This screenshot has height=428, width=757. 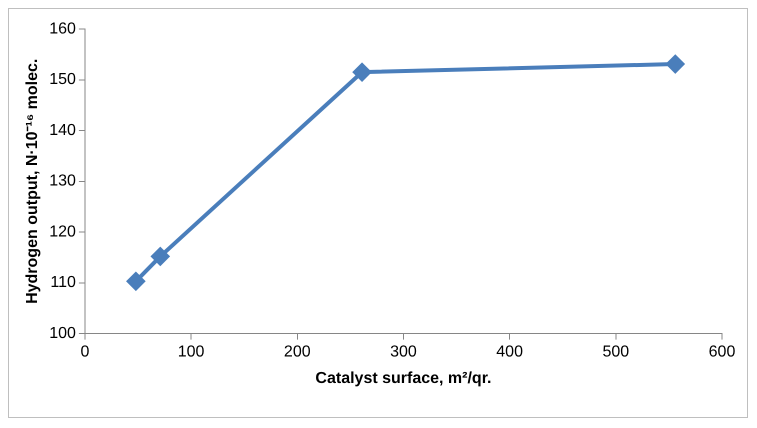 I want to click on x-axis-title: Catalyst surface, m²/qr., so click(x=403, y=378).